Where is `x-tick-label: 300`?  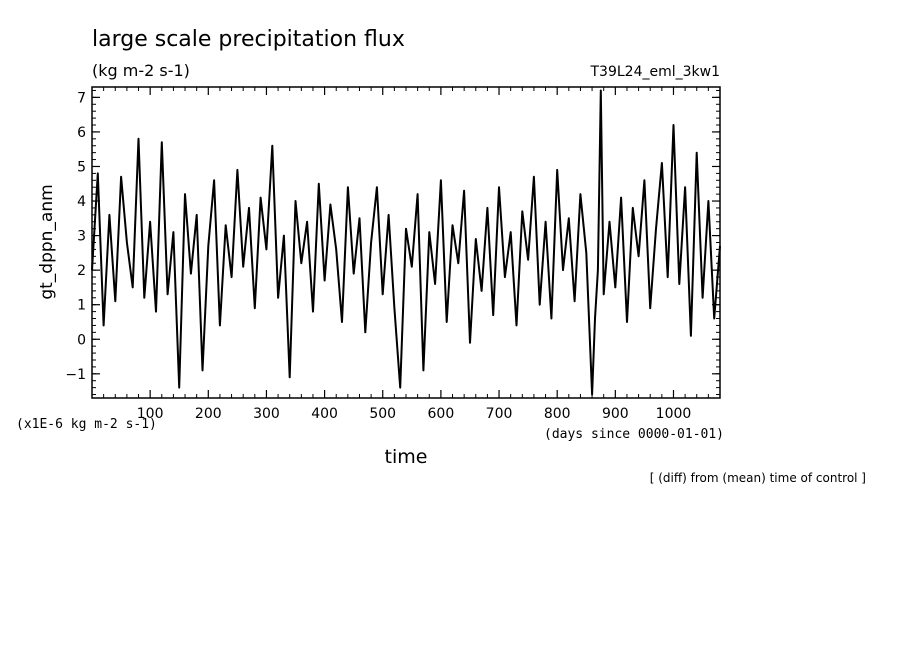
x-tick-label: 300 is located at coordinates (266, 414).